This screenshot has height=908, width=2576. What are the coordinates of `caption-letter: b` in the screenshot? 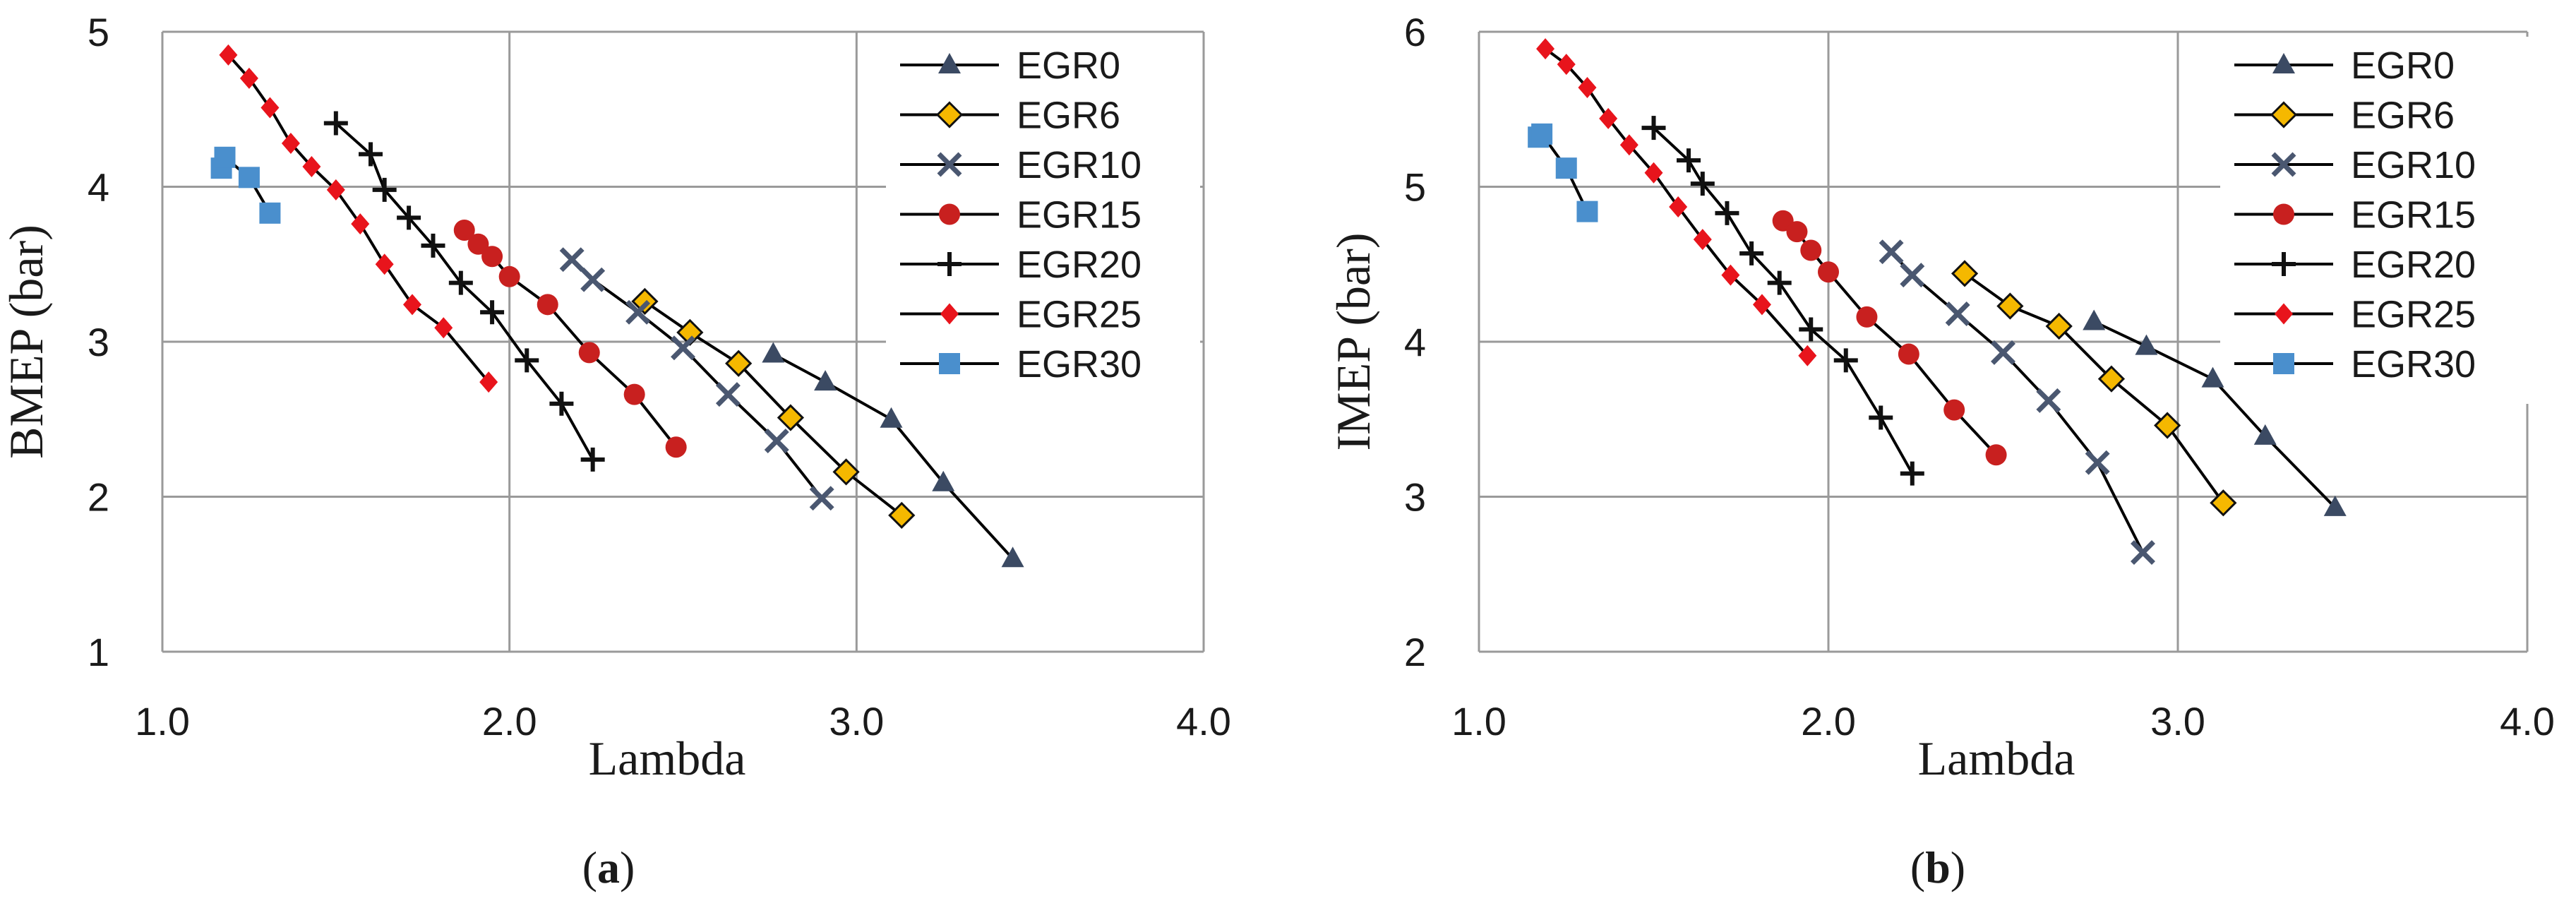 It's located at (1938, 867).